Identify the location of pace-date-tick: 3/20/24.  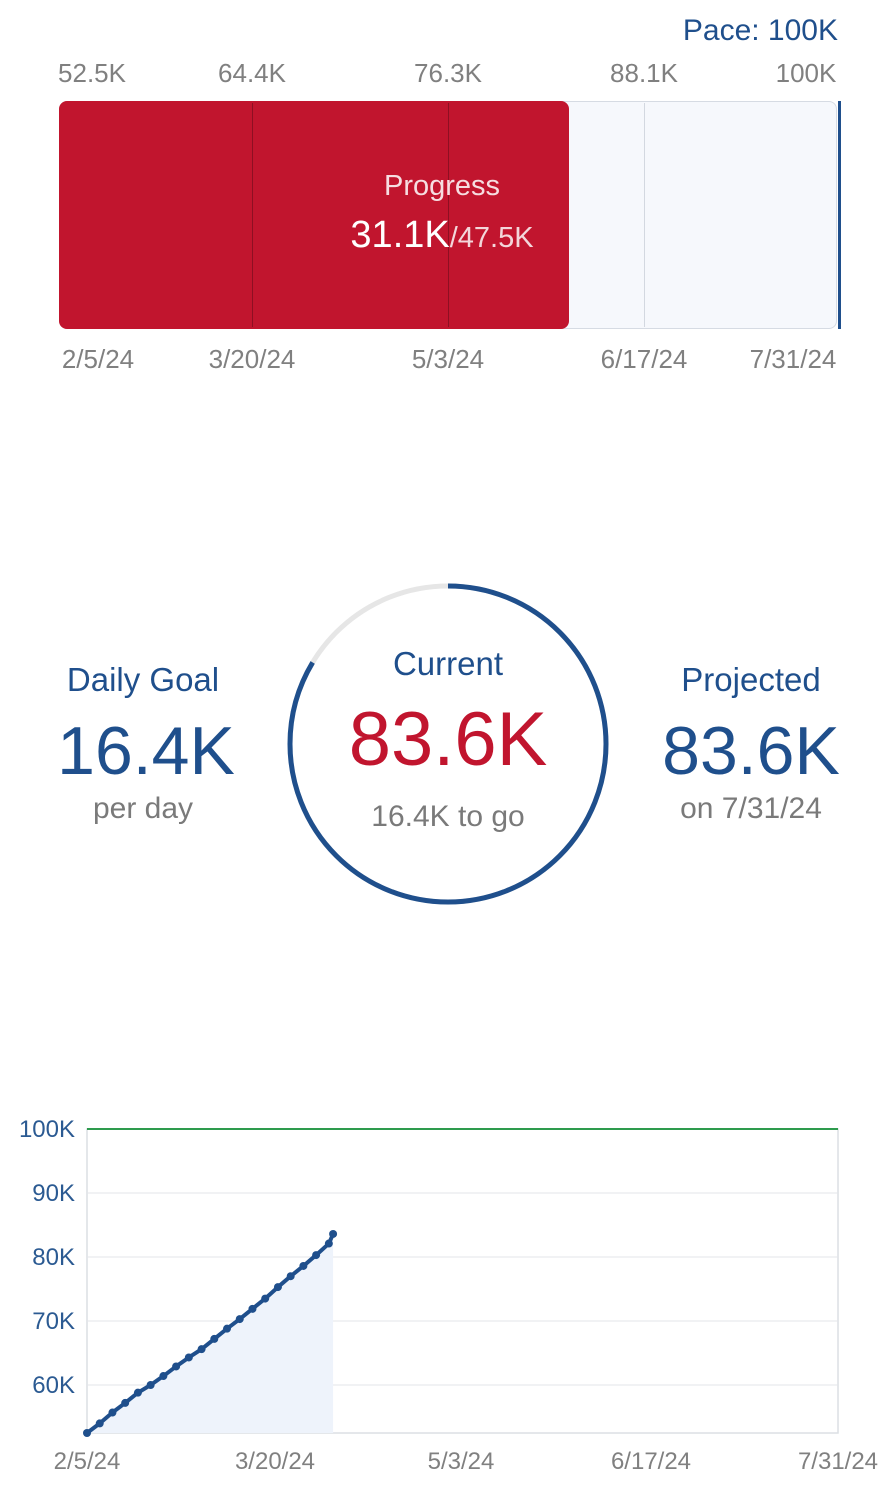
(252, 359).